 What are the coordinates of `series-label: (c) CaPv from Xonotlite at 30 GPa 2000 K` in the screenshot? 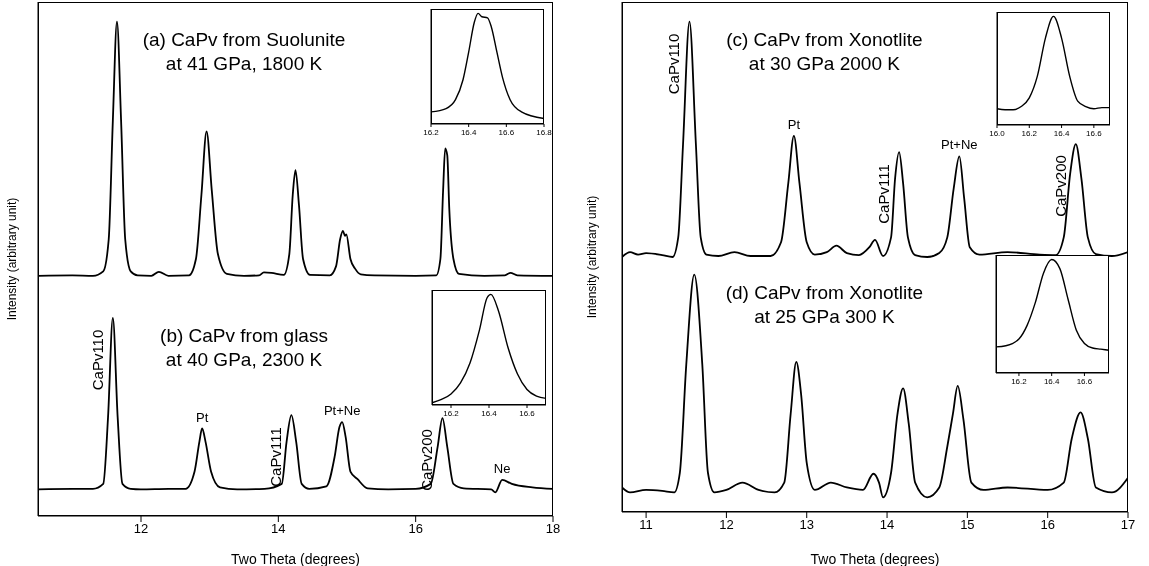 It's located at (824, 51).